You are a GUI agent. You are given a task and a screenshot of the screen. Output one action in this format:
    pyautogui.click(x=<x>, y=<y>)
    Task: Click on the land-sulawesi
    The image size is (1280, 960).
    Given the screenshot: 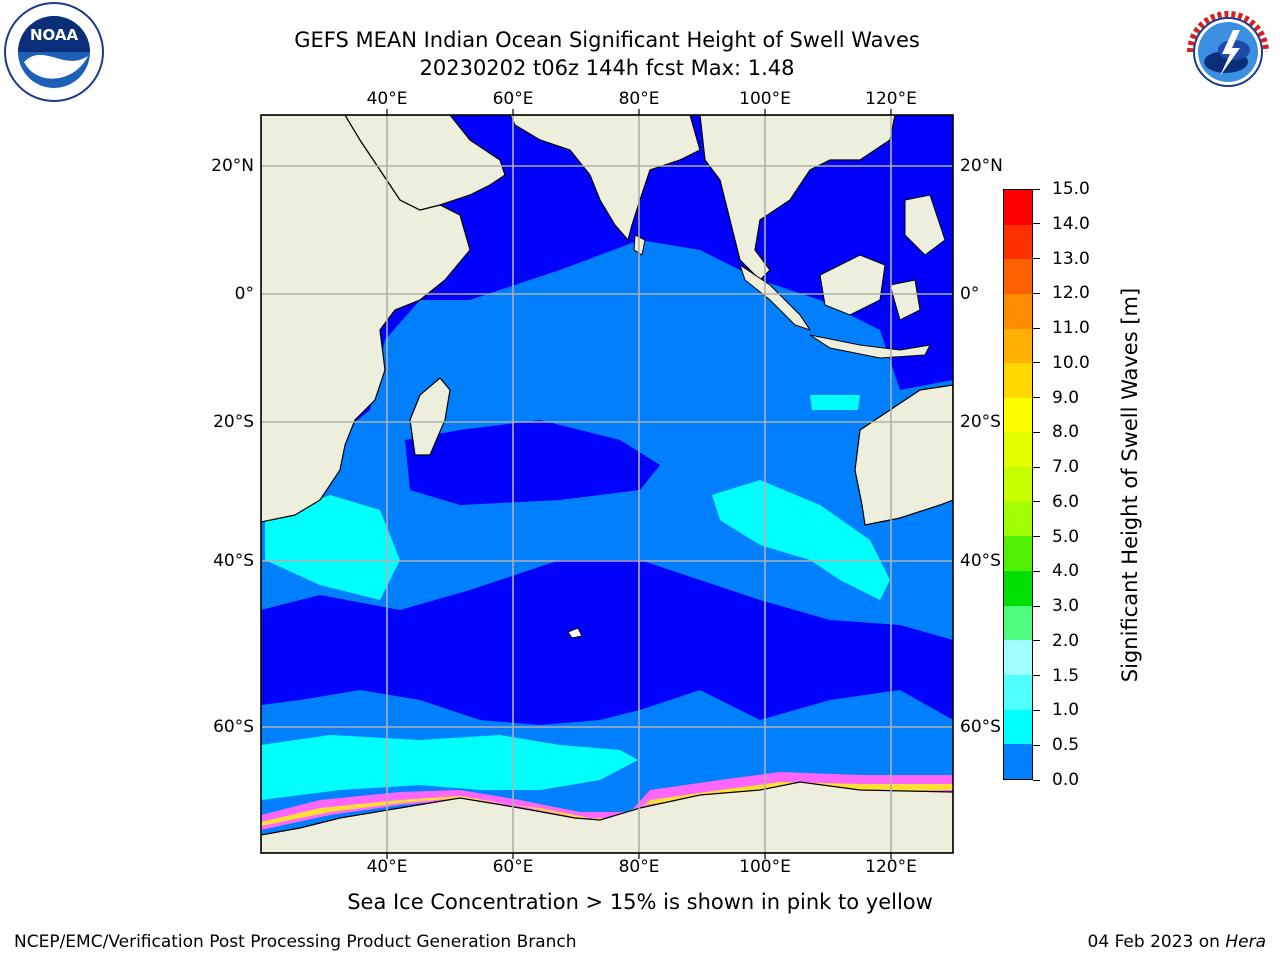 What is the action you would take?
    pyautogui.click(x=905, y=300)
    